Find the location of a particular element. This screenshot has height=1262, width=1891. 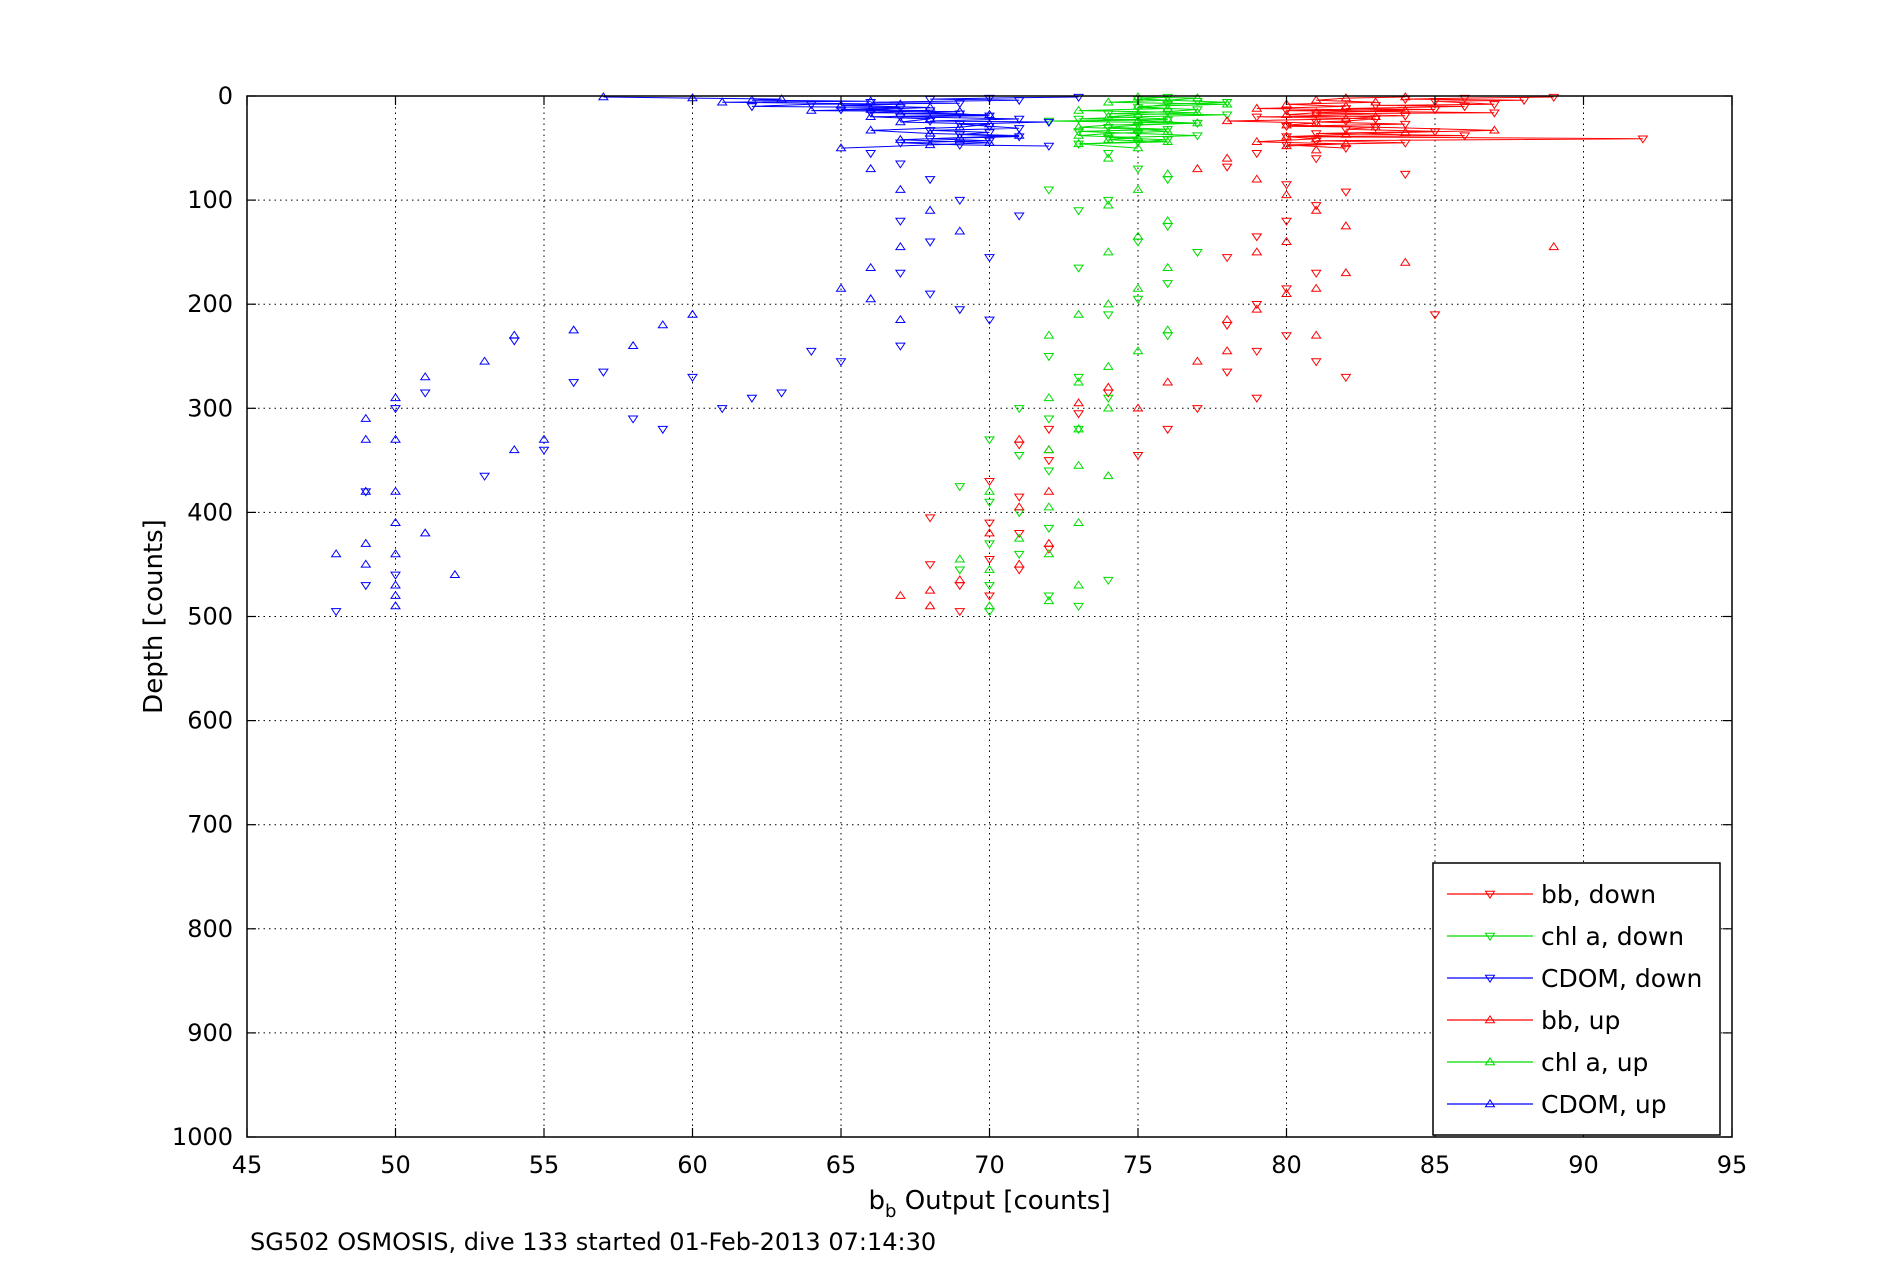

y-tick-label: 700 is located at coordinates (210, 825).